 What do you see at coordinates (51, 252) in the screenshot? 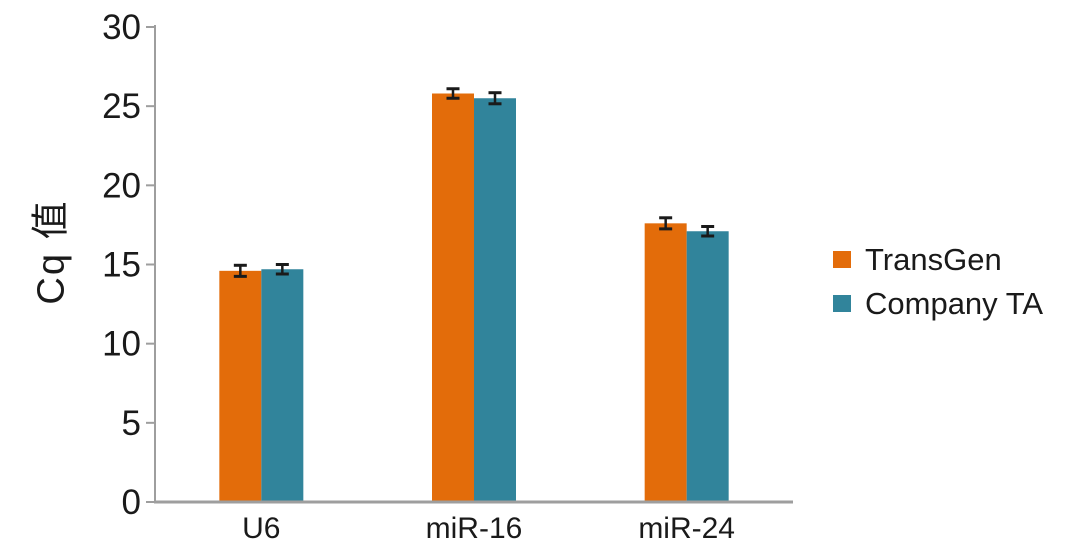
I see `y-axis-title: Cq 值` at bounding box center [51, 252].